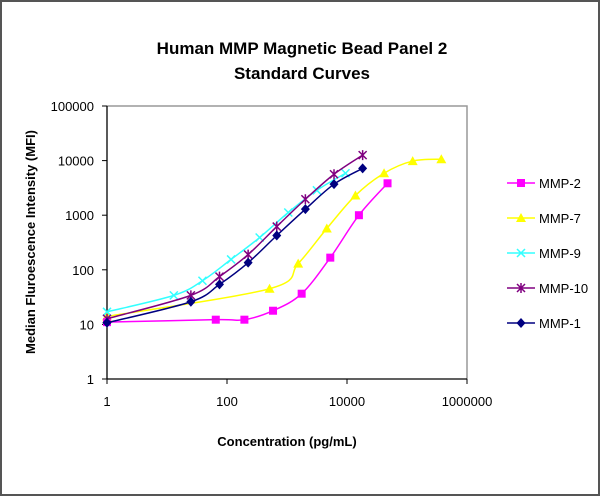 The height and width of the screenshot is (496, 600). I want to click on legend-label: MMP-1, so click(560, 323).